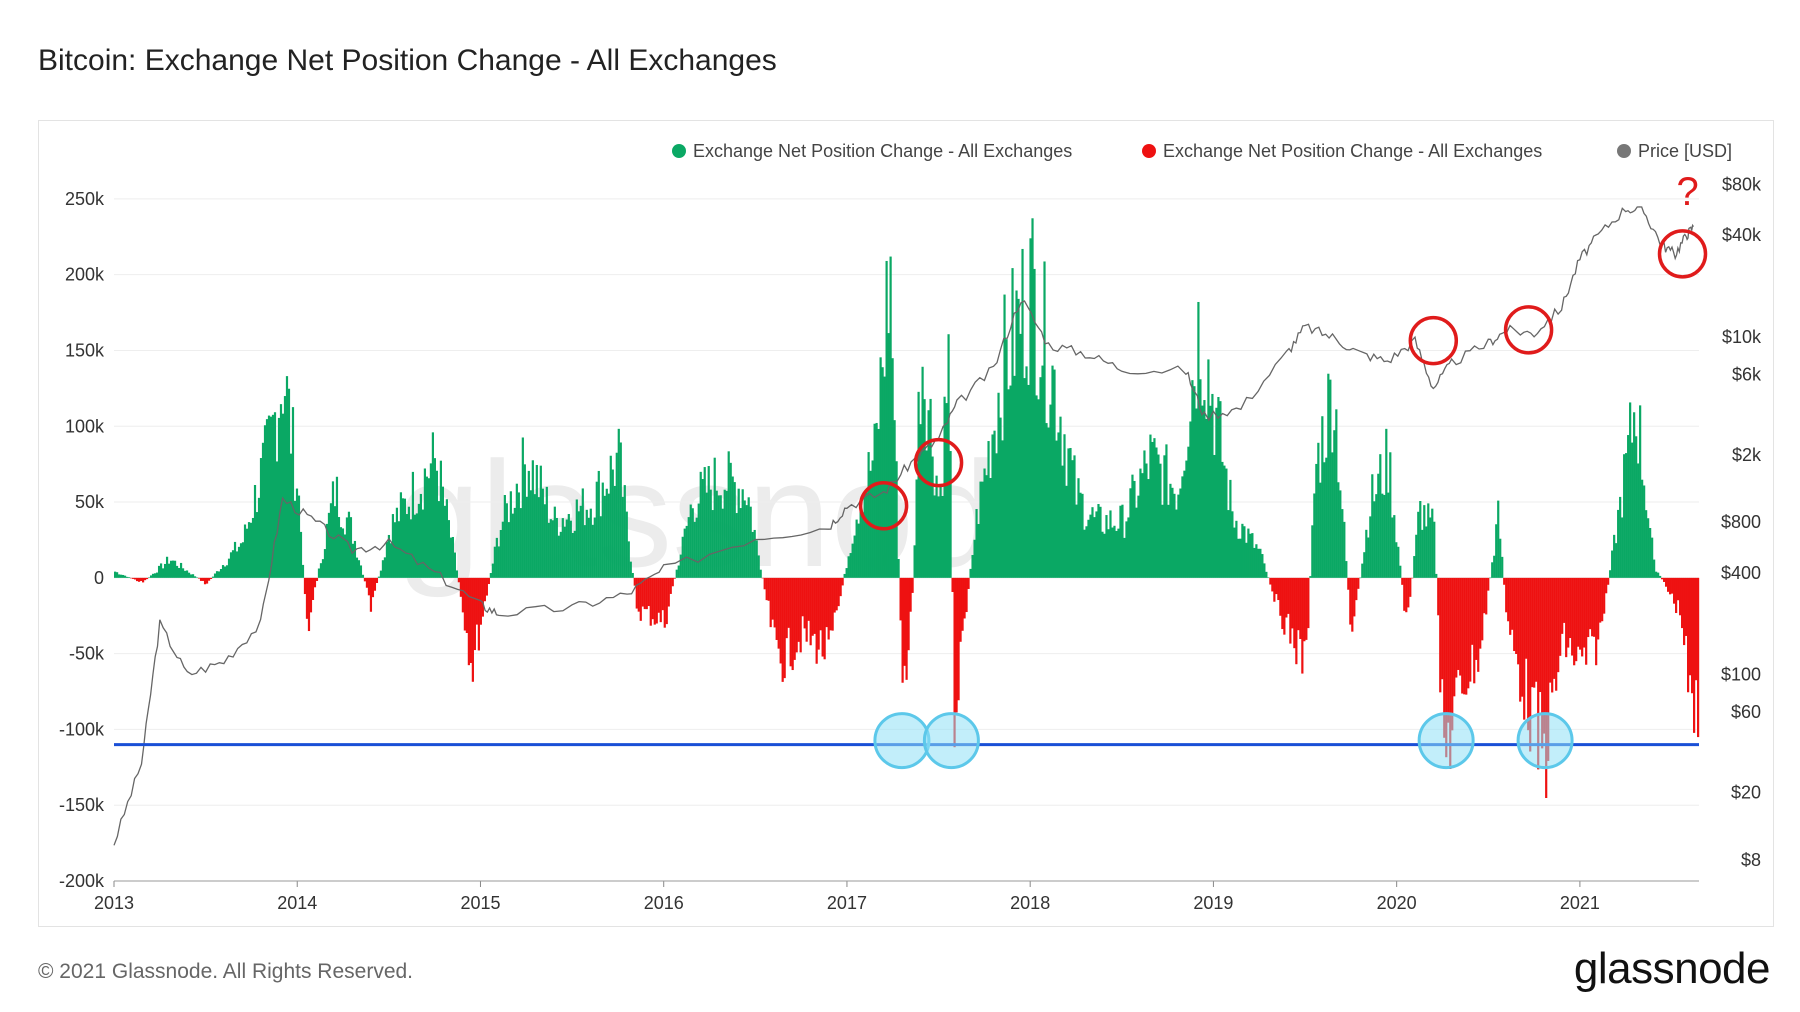 Image resolution: width=1800 pixels, height=1012 pixels. Describe the element at coordinates (1742, 235) in the screenshot. I see `price-tick-label: $40k` at that location.